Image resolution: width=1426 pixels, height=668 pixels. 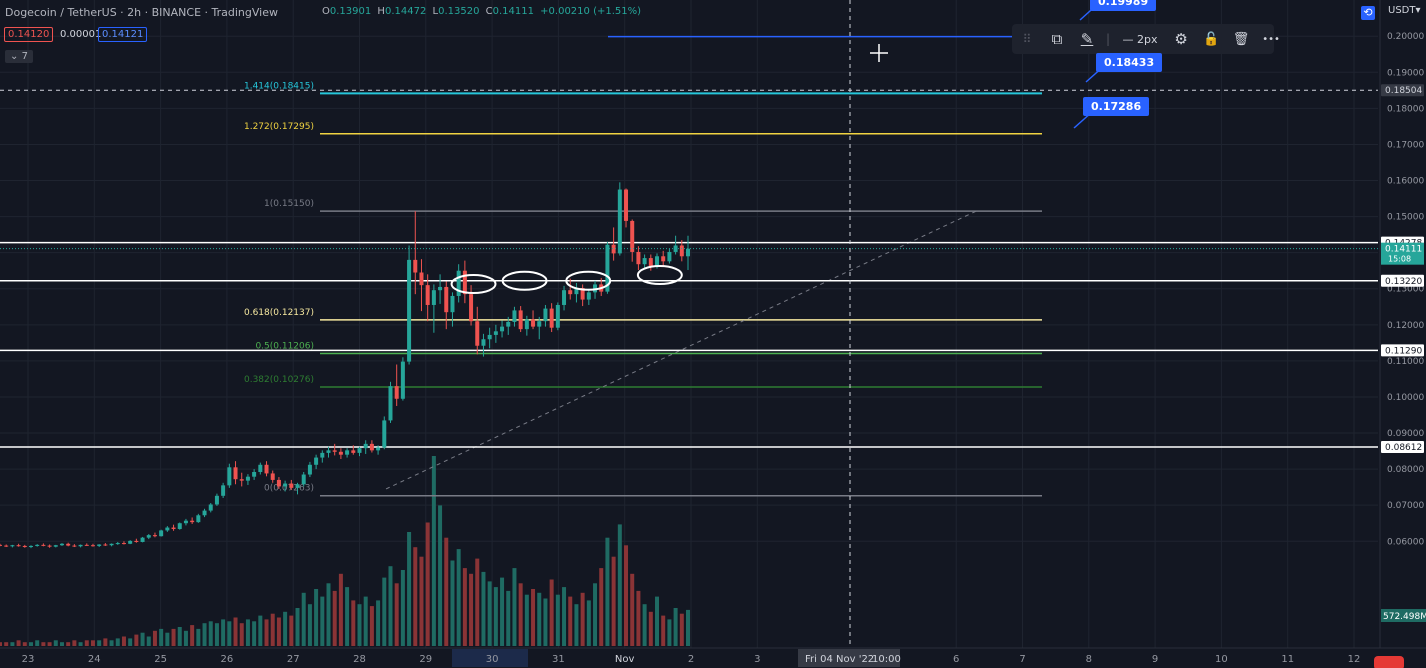 I want to click on sell-price-button: 0.14120, so click(x=29, y=34).